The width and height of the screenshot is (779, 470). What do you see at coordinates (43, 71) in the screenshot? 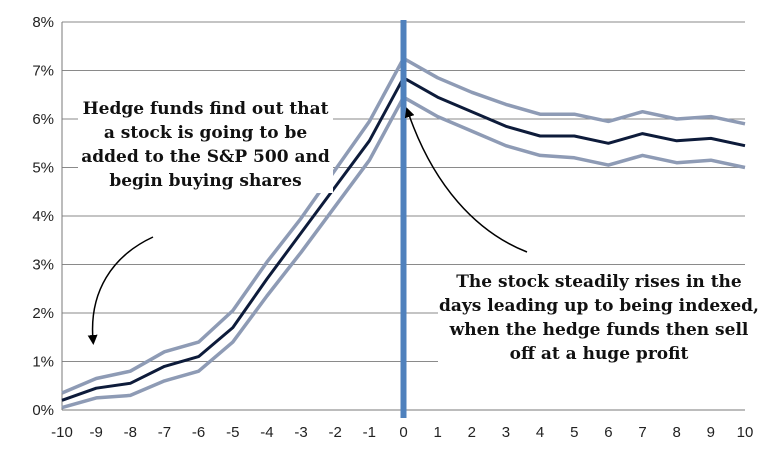
I see `y-tick-label: 7%` at bounding box center [43, 71].